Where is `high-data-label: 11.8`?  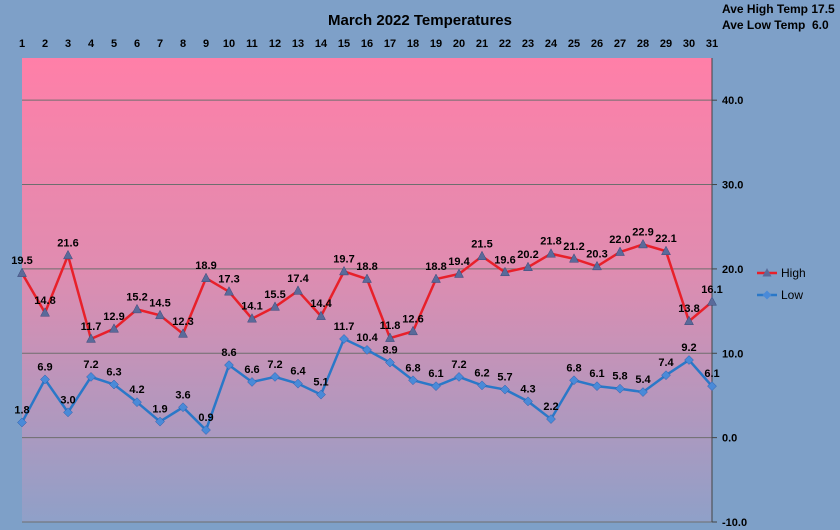 high-data-label: 11.8 is located at coordinates (390, 326).